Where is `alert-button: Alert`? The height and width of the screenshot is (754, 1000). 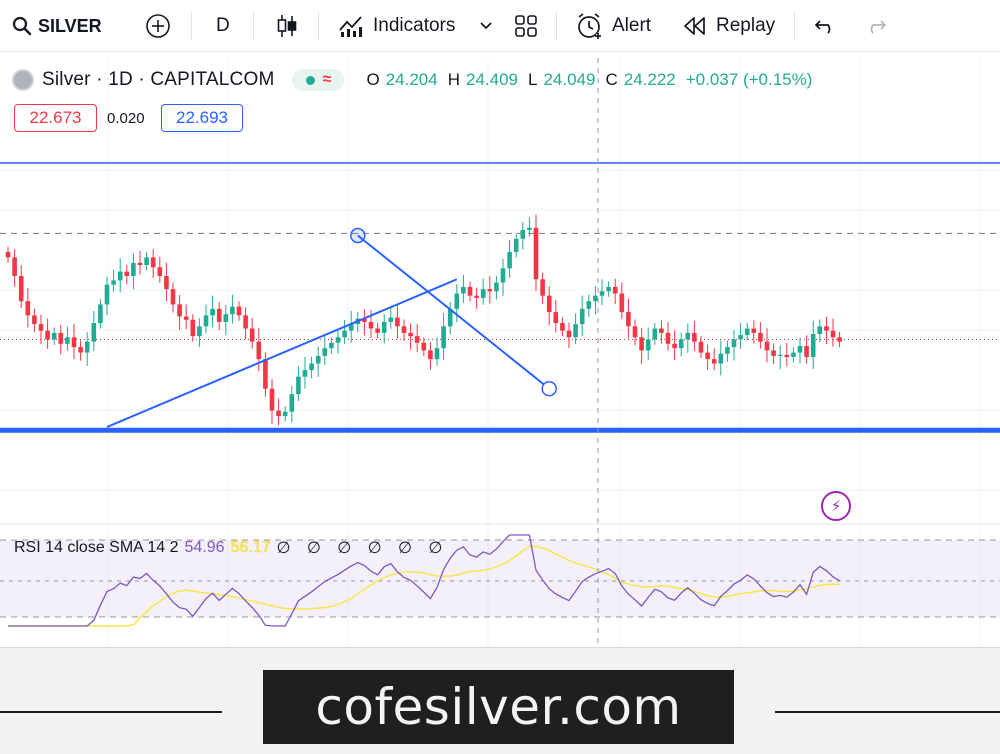
alert-button: Alert is located at coordinates (613, 26).